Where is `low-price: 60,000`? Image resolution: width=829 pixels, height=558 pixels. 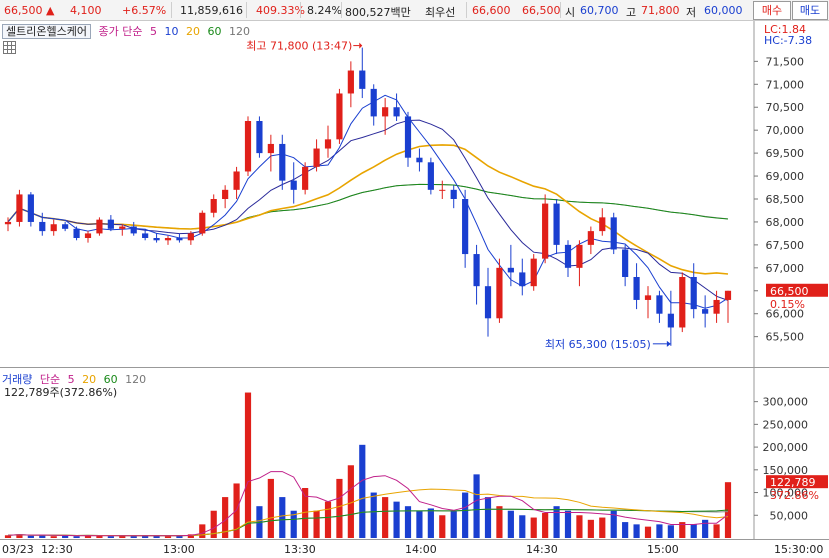
low-price: 60,000 is located at coordinates (723, 10).